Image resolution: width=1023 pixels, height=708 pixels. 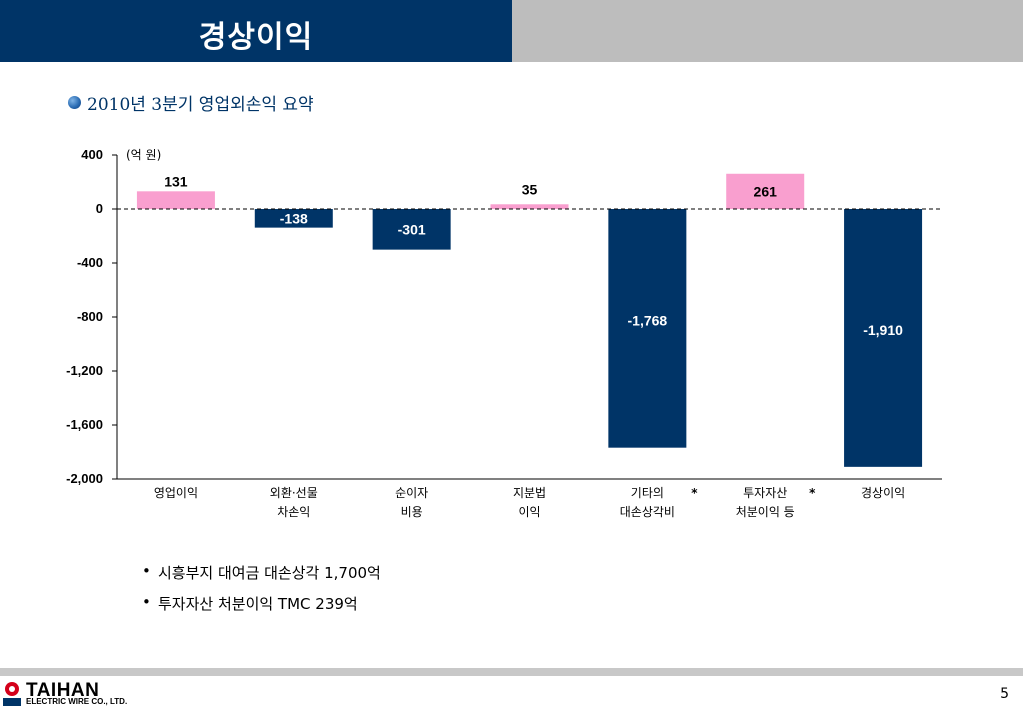 What do you see at coordinates (293, 512) in the screenshot?
I see `category-label: 차손익` at bounding box center [293, 512].